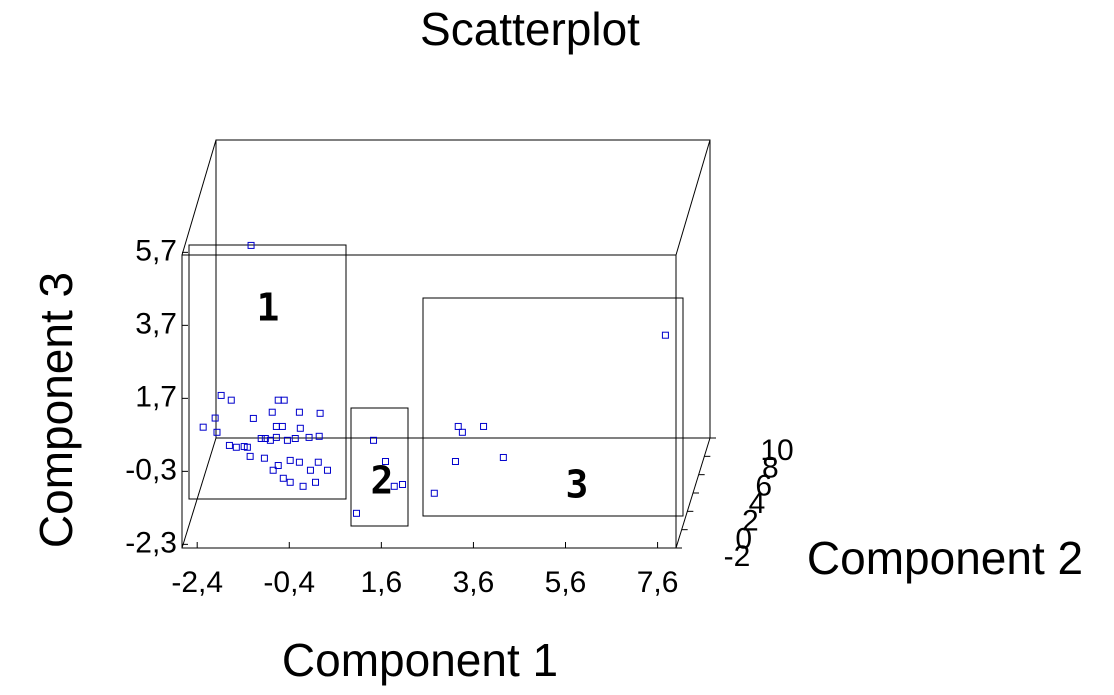 The width and height of the screenshot is (1114, 695). Describe the element at coordinates (750, 521) in the screenshot. I see `z-tick-label: 2` at that location.